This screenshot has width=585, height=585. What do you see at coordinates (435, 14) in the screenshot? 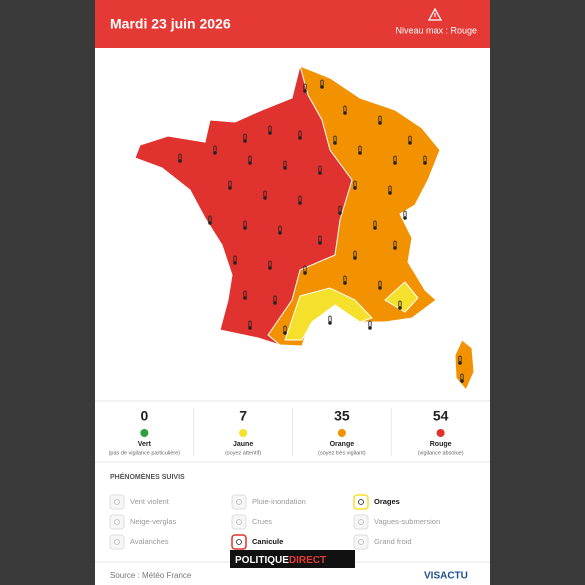
I see `warning-icon` at bounding box center [435, 14].